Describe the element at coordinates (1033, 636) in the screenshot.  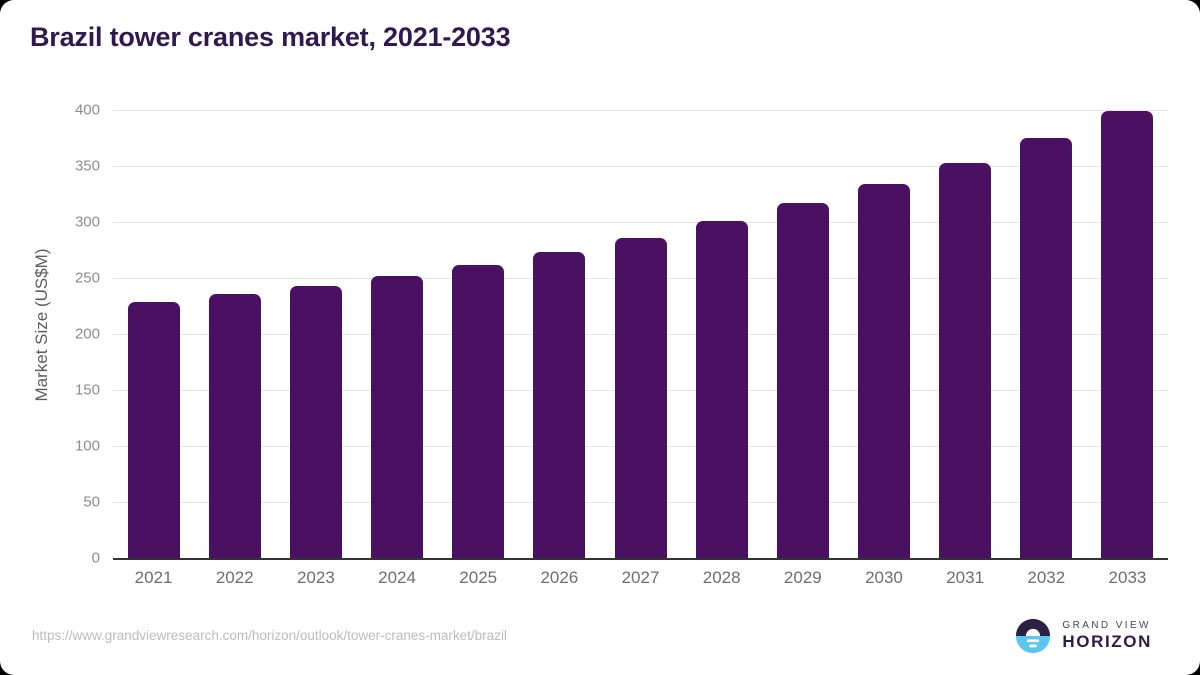
I see `horizon-sun-icon` at that location.